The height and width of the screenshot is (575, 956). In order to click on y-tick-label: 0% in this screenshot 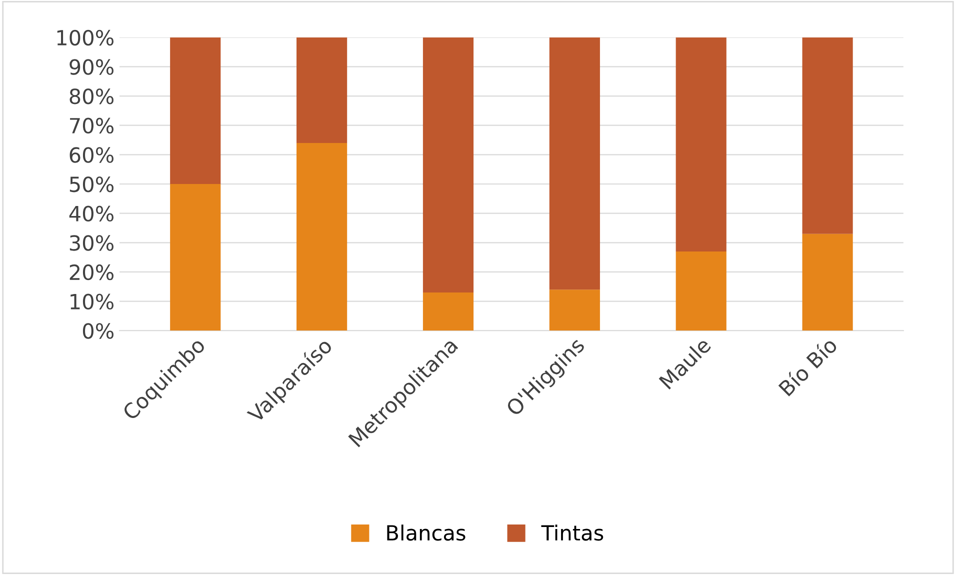, I will do `click(98, 331)`.